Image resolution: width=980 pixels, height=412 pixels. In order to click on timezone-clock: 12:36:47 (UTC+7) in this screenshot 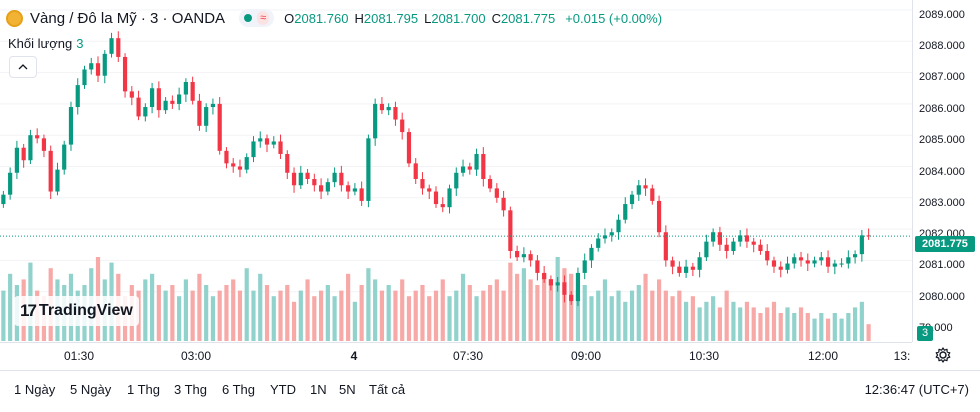, I will do `click(916, 389)`.